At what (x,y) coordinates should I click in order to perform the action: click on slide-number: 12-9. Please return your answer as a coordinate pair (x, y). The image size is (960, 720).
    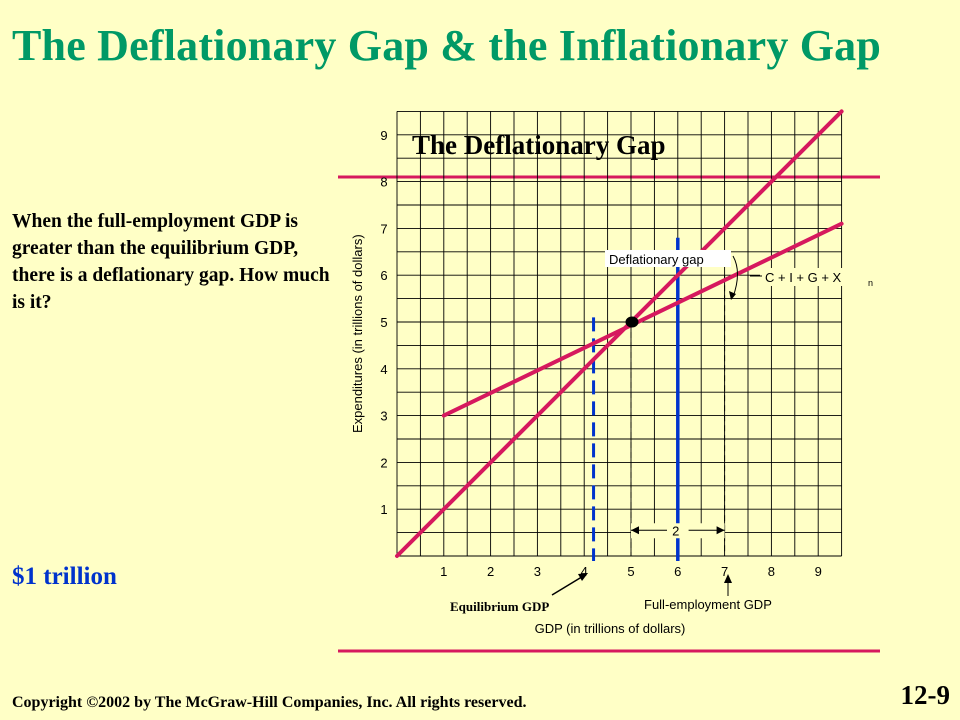
    Looking at the image, I should click on (925, 695).